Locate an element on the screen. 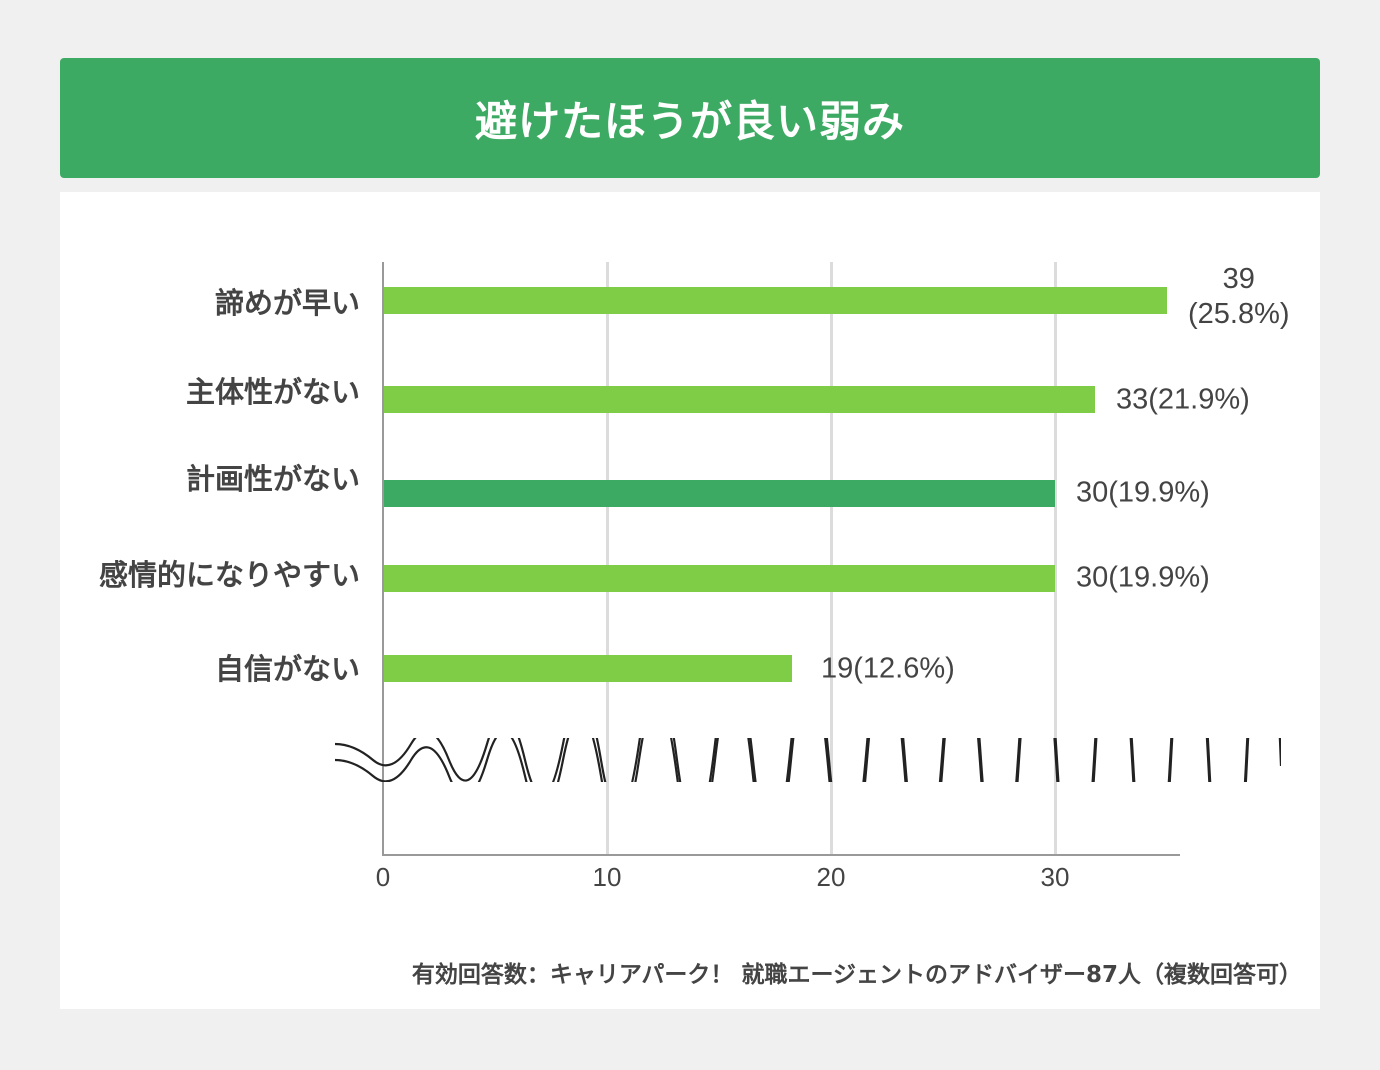 The height and width of the screenshot is (1070, 1380). value-label: 39 (25.8%) is located at coordinates (1239, 297).